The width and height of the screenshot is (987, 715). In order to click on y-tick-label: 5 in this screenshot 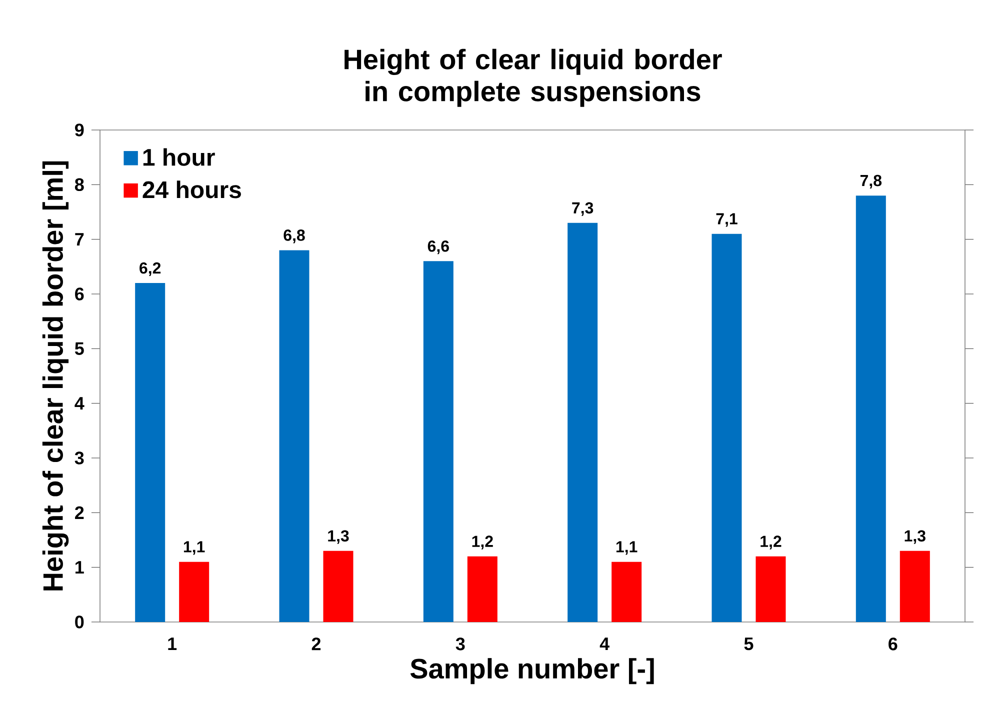, I will do `click(79, 348)`.